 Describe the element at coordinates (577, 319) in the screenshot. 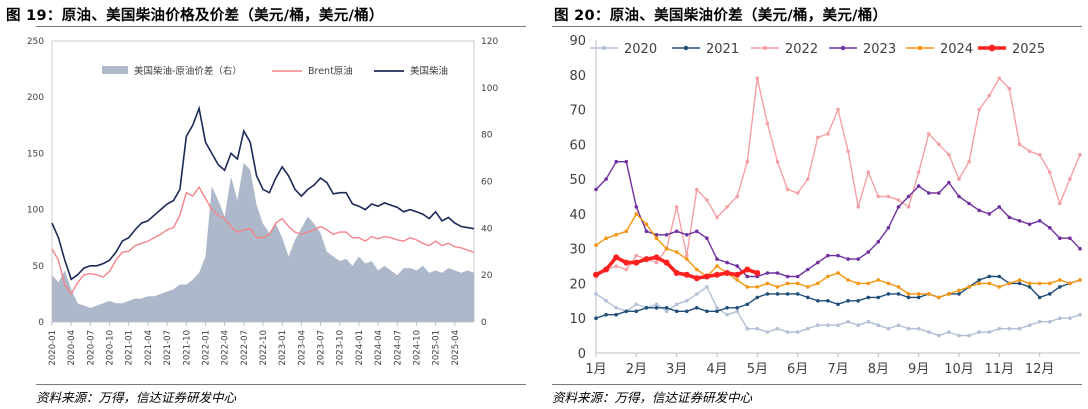

I see `y-tick-1: 10` at that location.